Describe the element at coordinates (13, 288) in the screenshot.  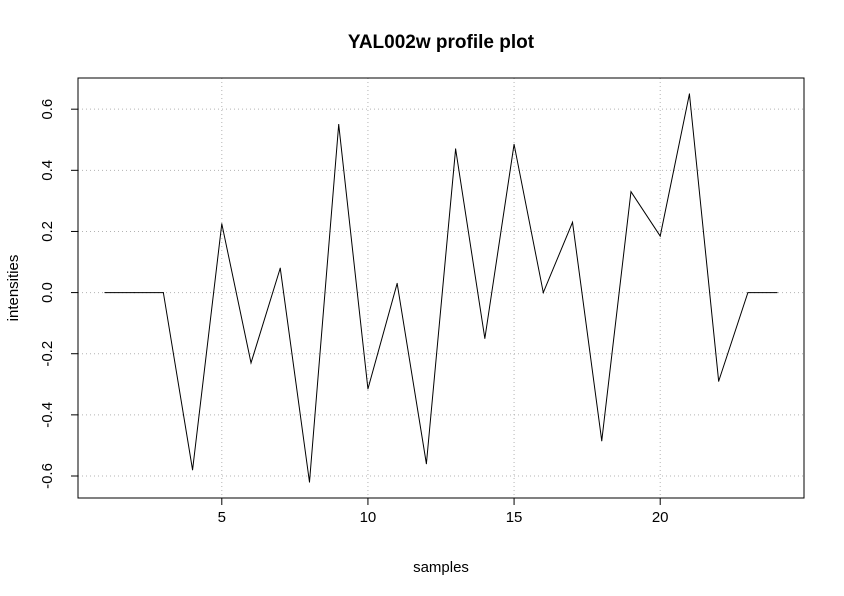
I see `y-axis-label: intensities` at that location.